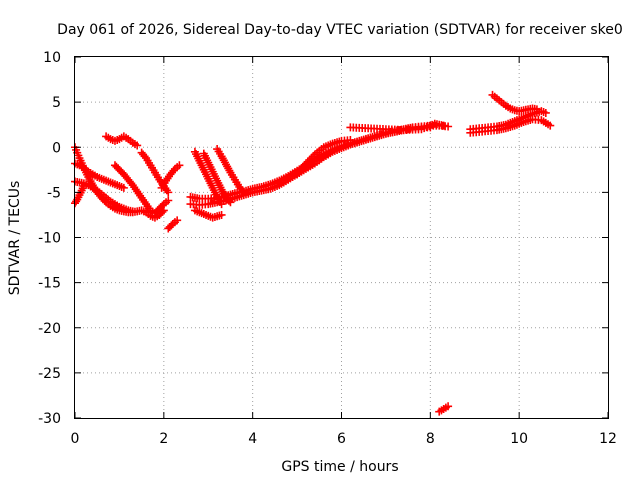 The height and width of the screenshot is (480, 640). What do you see at coordinates (49, 374) in the screenshot?
I see `y-tick-label: -25` at bounding box center [49, 374].